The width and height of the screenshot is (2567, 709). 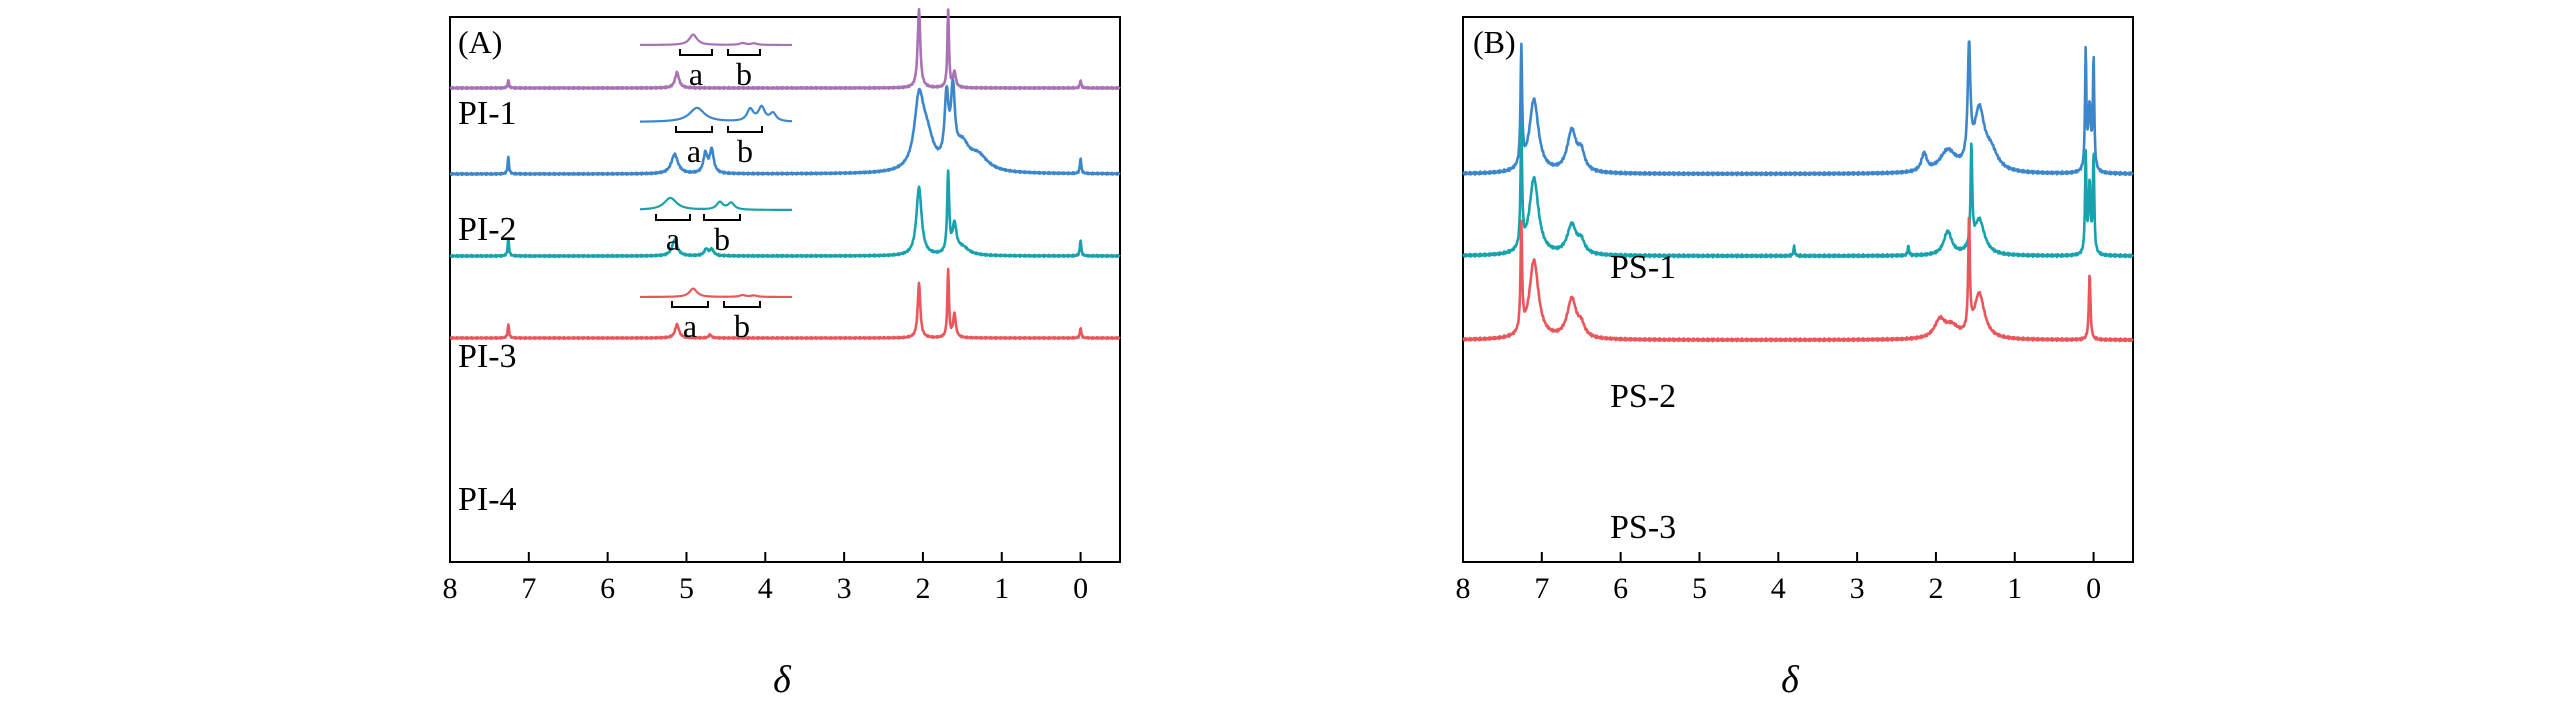 I want to click on panel-b-x-axis-label: δ, so click(x=1790, y=680).